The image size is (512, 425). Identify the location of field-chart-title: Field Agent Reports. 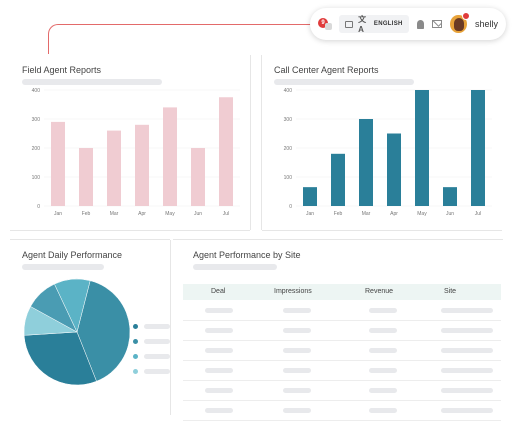
(62, 70).